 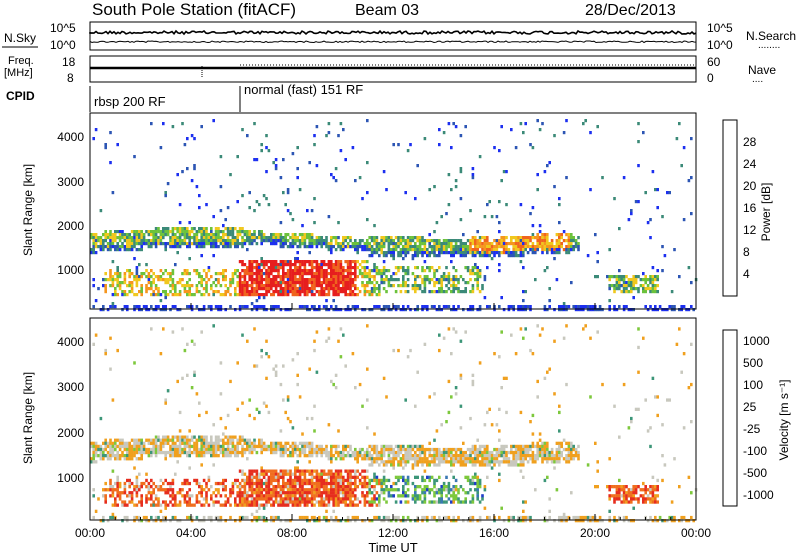 I want to click on power-ytick-2000: 2000, so click(x=70, y=226).